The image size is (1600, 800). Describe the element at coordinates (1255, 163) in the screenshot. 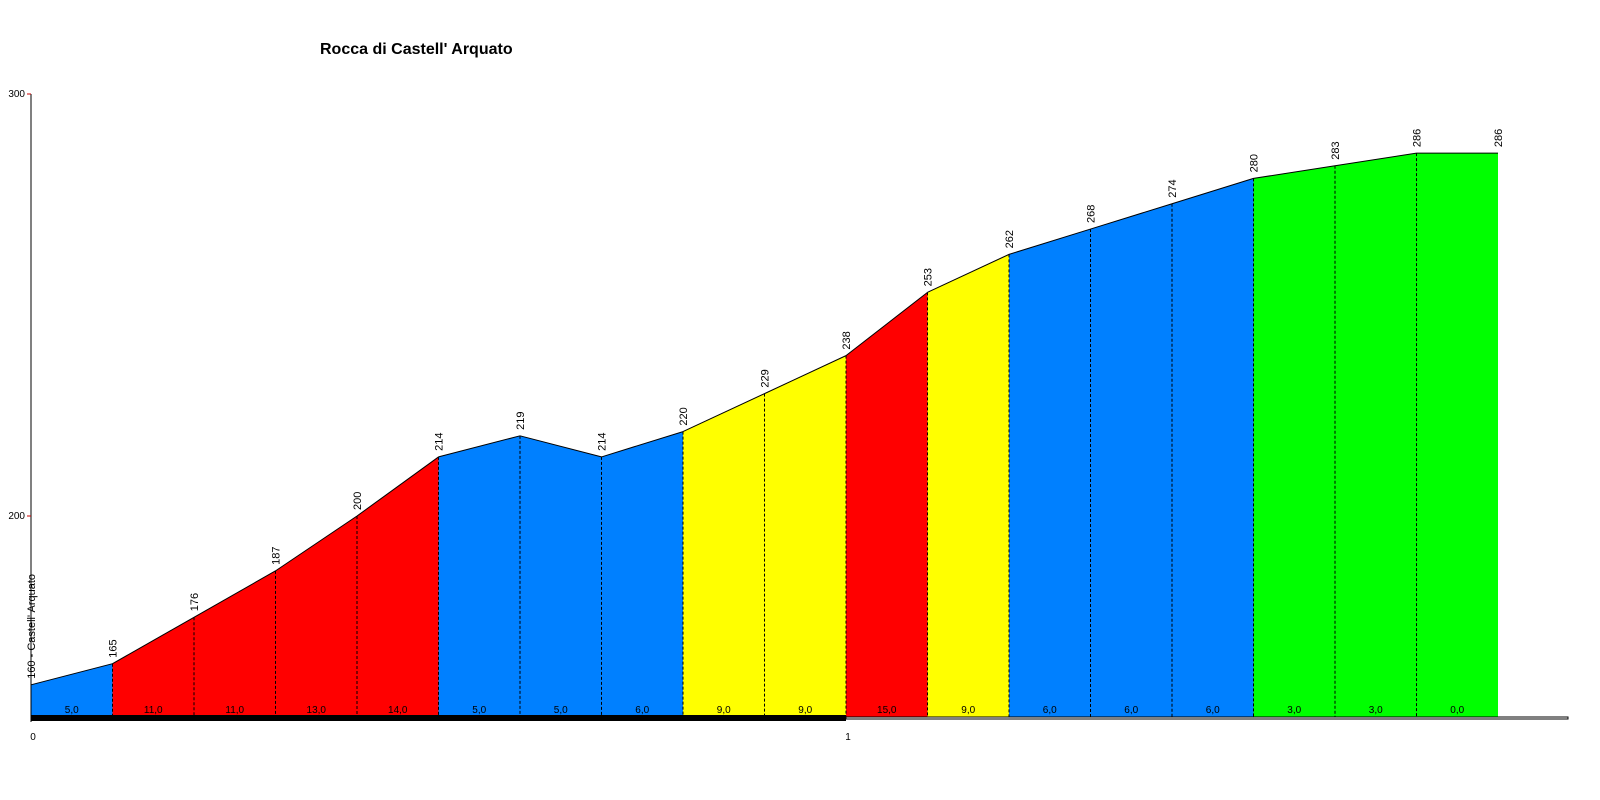

I see `elevation-label: 280` at that location.